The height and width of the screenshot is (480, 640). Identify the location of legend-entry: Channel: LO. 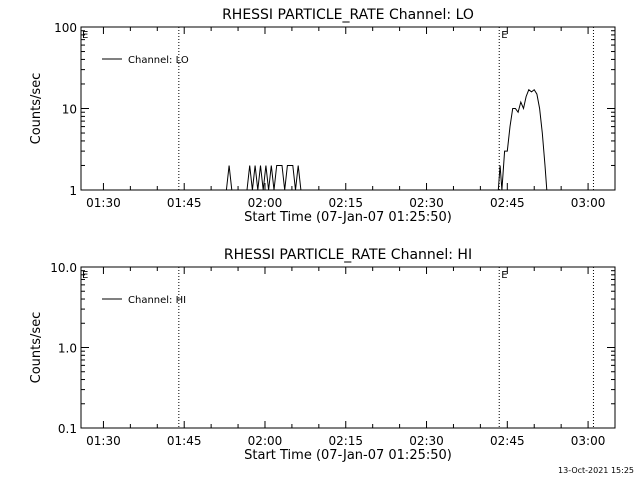
(158, 60).